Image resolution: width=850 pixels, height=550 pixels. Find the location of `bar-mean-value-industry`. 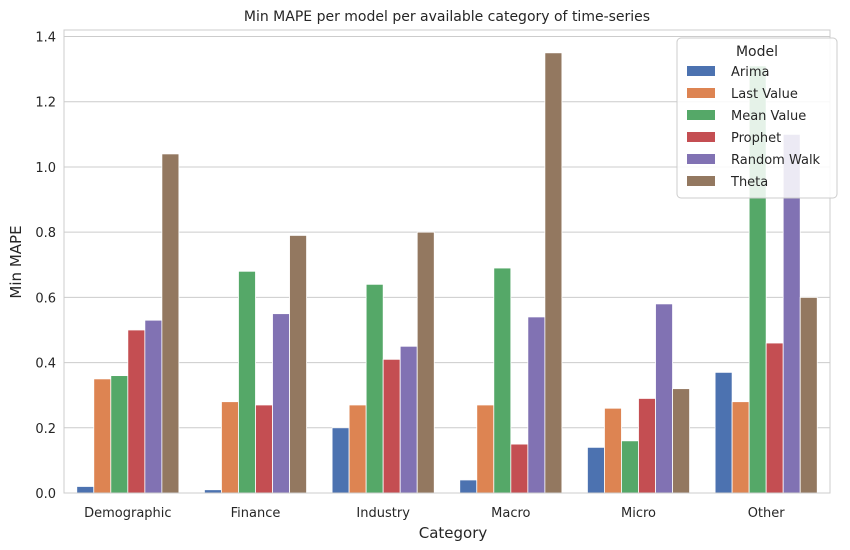

bar-mean-value-industry is located at coordinates (374, 388).